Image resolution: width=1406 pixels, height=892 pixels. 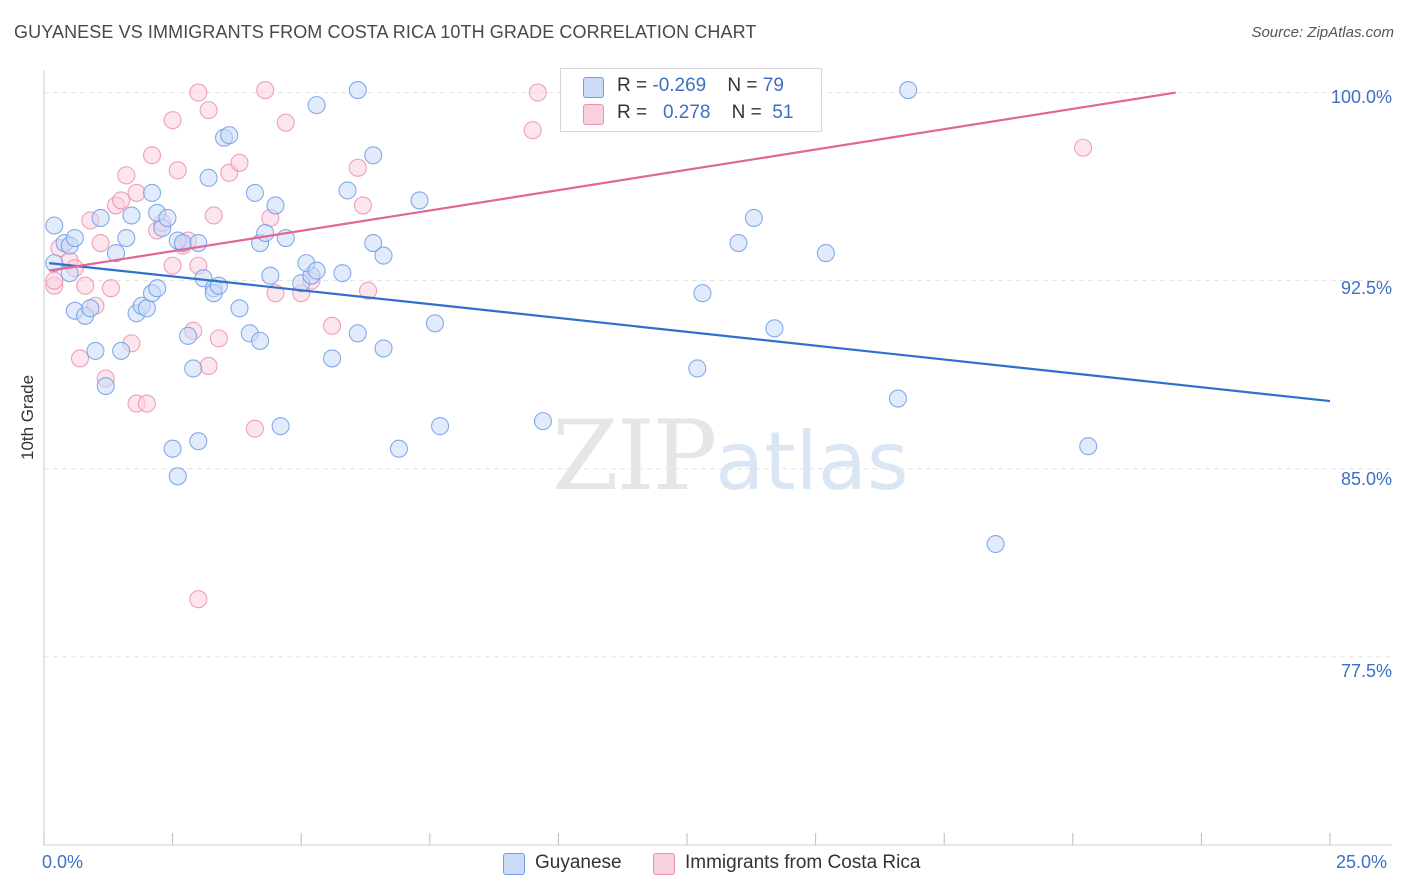 What do you see at coordinates (691, 100) in the screenshot?
I see `stats-legend: R = -0.269 N = 79 R = 0.278 N = 51` at bounding box center [691, 100].